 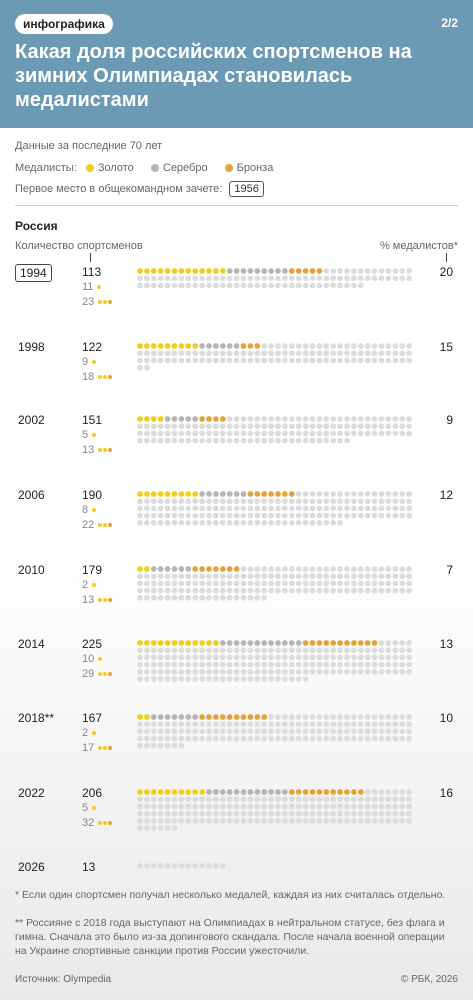 What do you see at coordinates (31, 420) in the screenshot?
I see `year-label: 2002` at bounding box center [31, 420].